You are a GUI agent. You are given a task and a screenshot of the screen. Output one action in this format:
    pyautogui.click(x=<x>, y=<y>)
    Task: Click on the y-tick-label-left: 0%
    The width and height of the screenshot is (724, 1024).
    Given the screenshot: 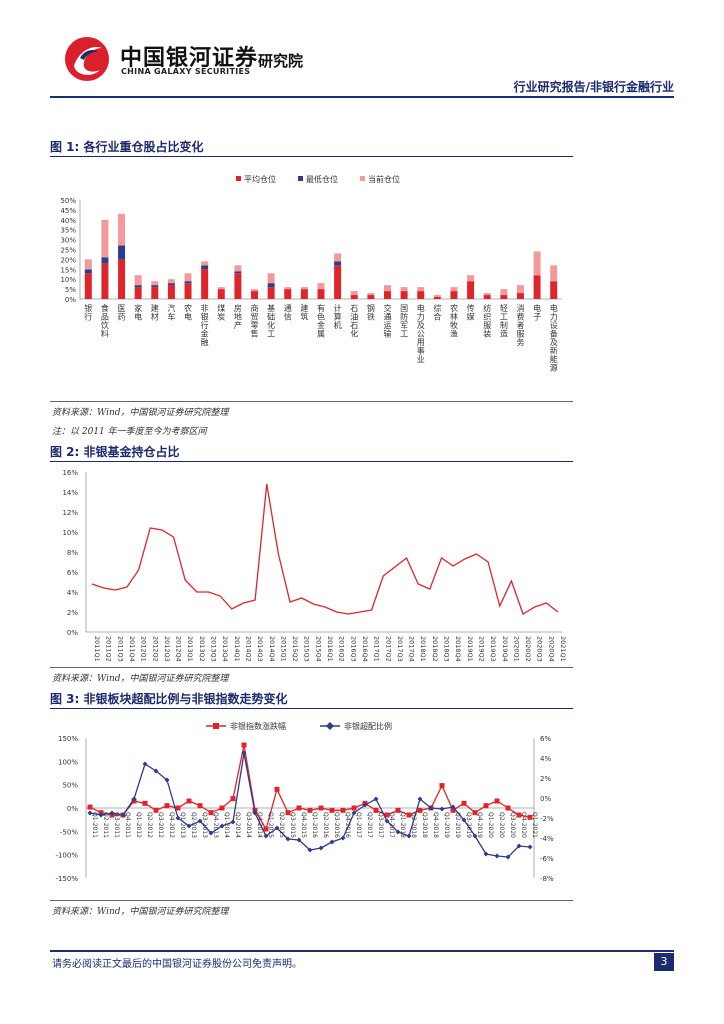 What is the action you would take?
    pyautogui.click(x=72, y=809)
    